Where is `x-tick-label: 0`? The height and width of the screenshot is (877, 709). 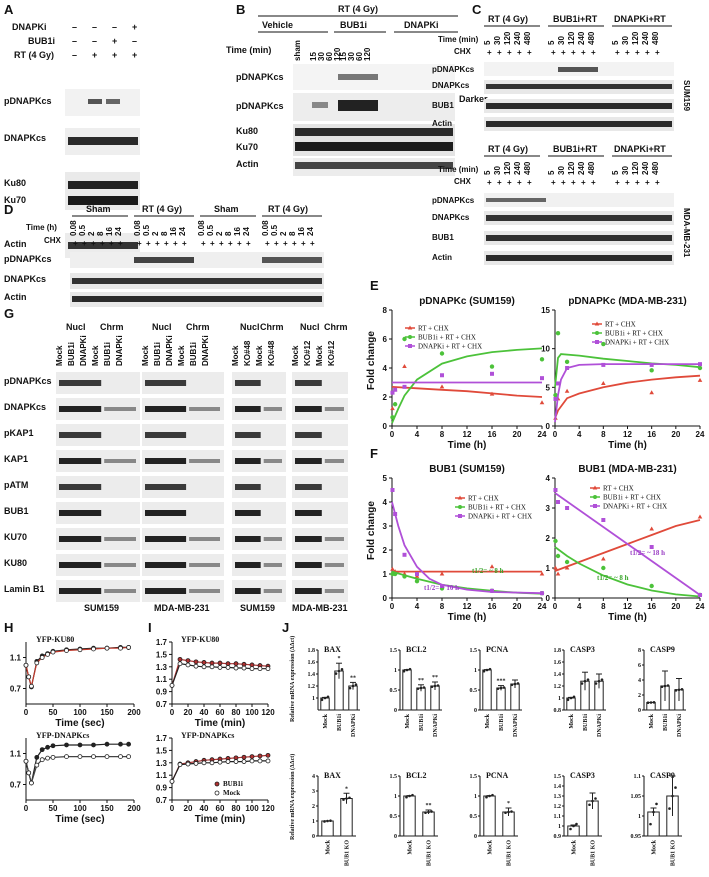 x-tick-label: 0 is located at coordinates (172, 808).